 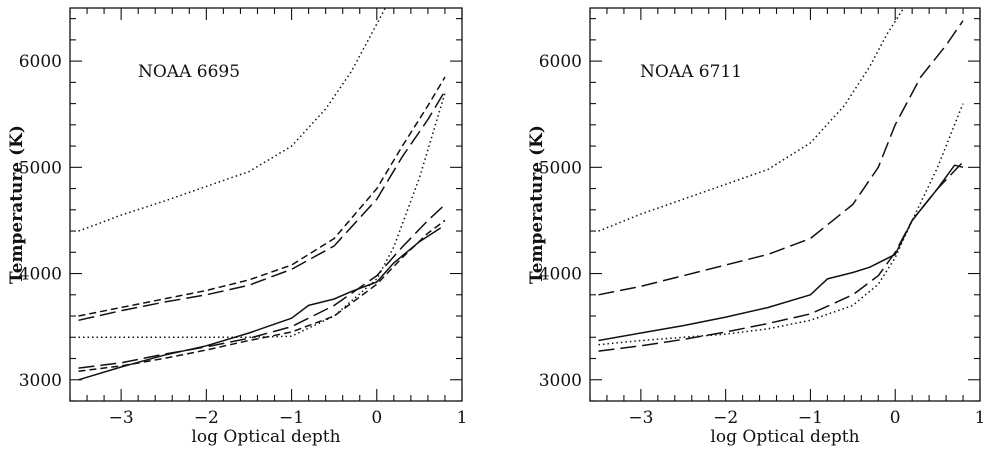 What do you see at coordinates (691, 72) in the screenshot?
I see `panel-title: NOAA 6711` at bounding box center [691, 72].